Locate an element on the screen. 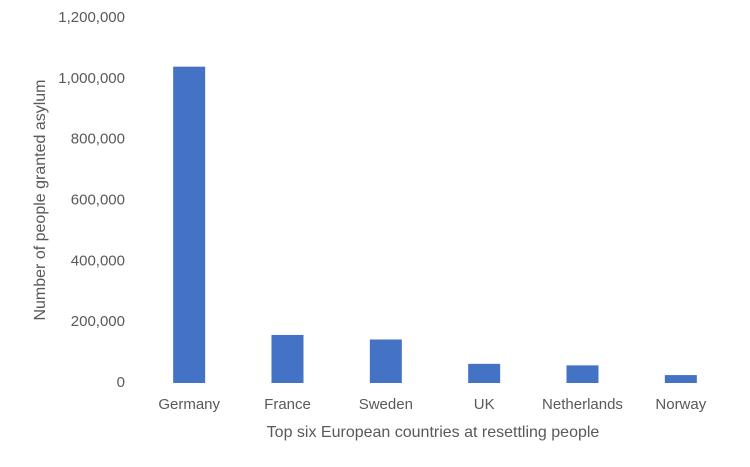 The image size is (750, 467). bar-netherlands is located at coordinates (582, 374).